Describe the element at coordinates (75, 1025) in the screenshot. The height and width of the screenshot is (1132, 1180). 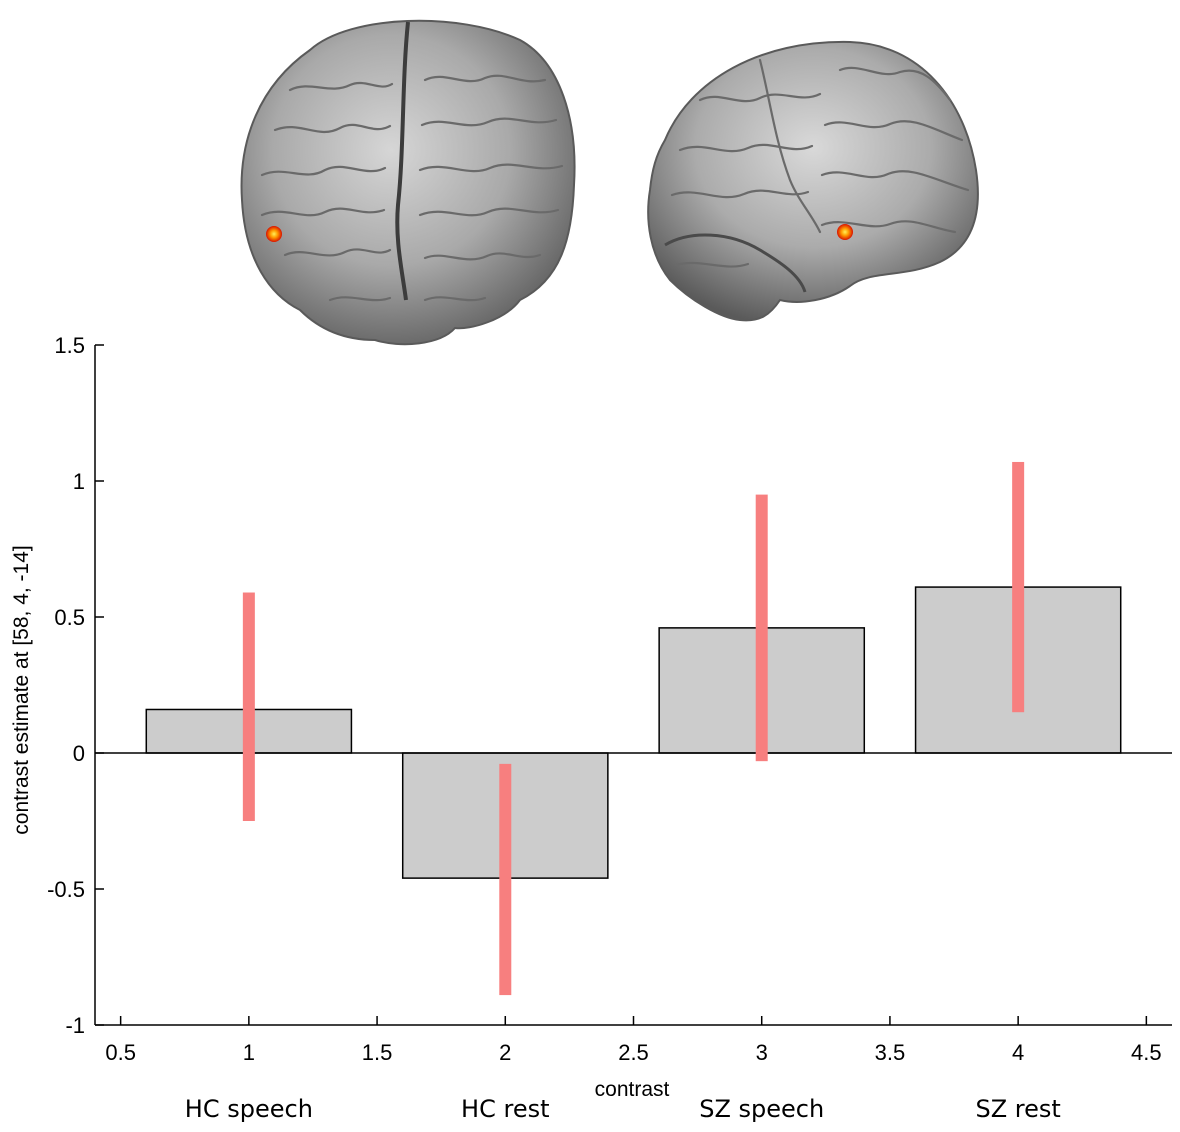
I see `y-tick-label: -1` at that location.